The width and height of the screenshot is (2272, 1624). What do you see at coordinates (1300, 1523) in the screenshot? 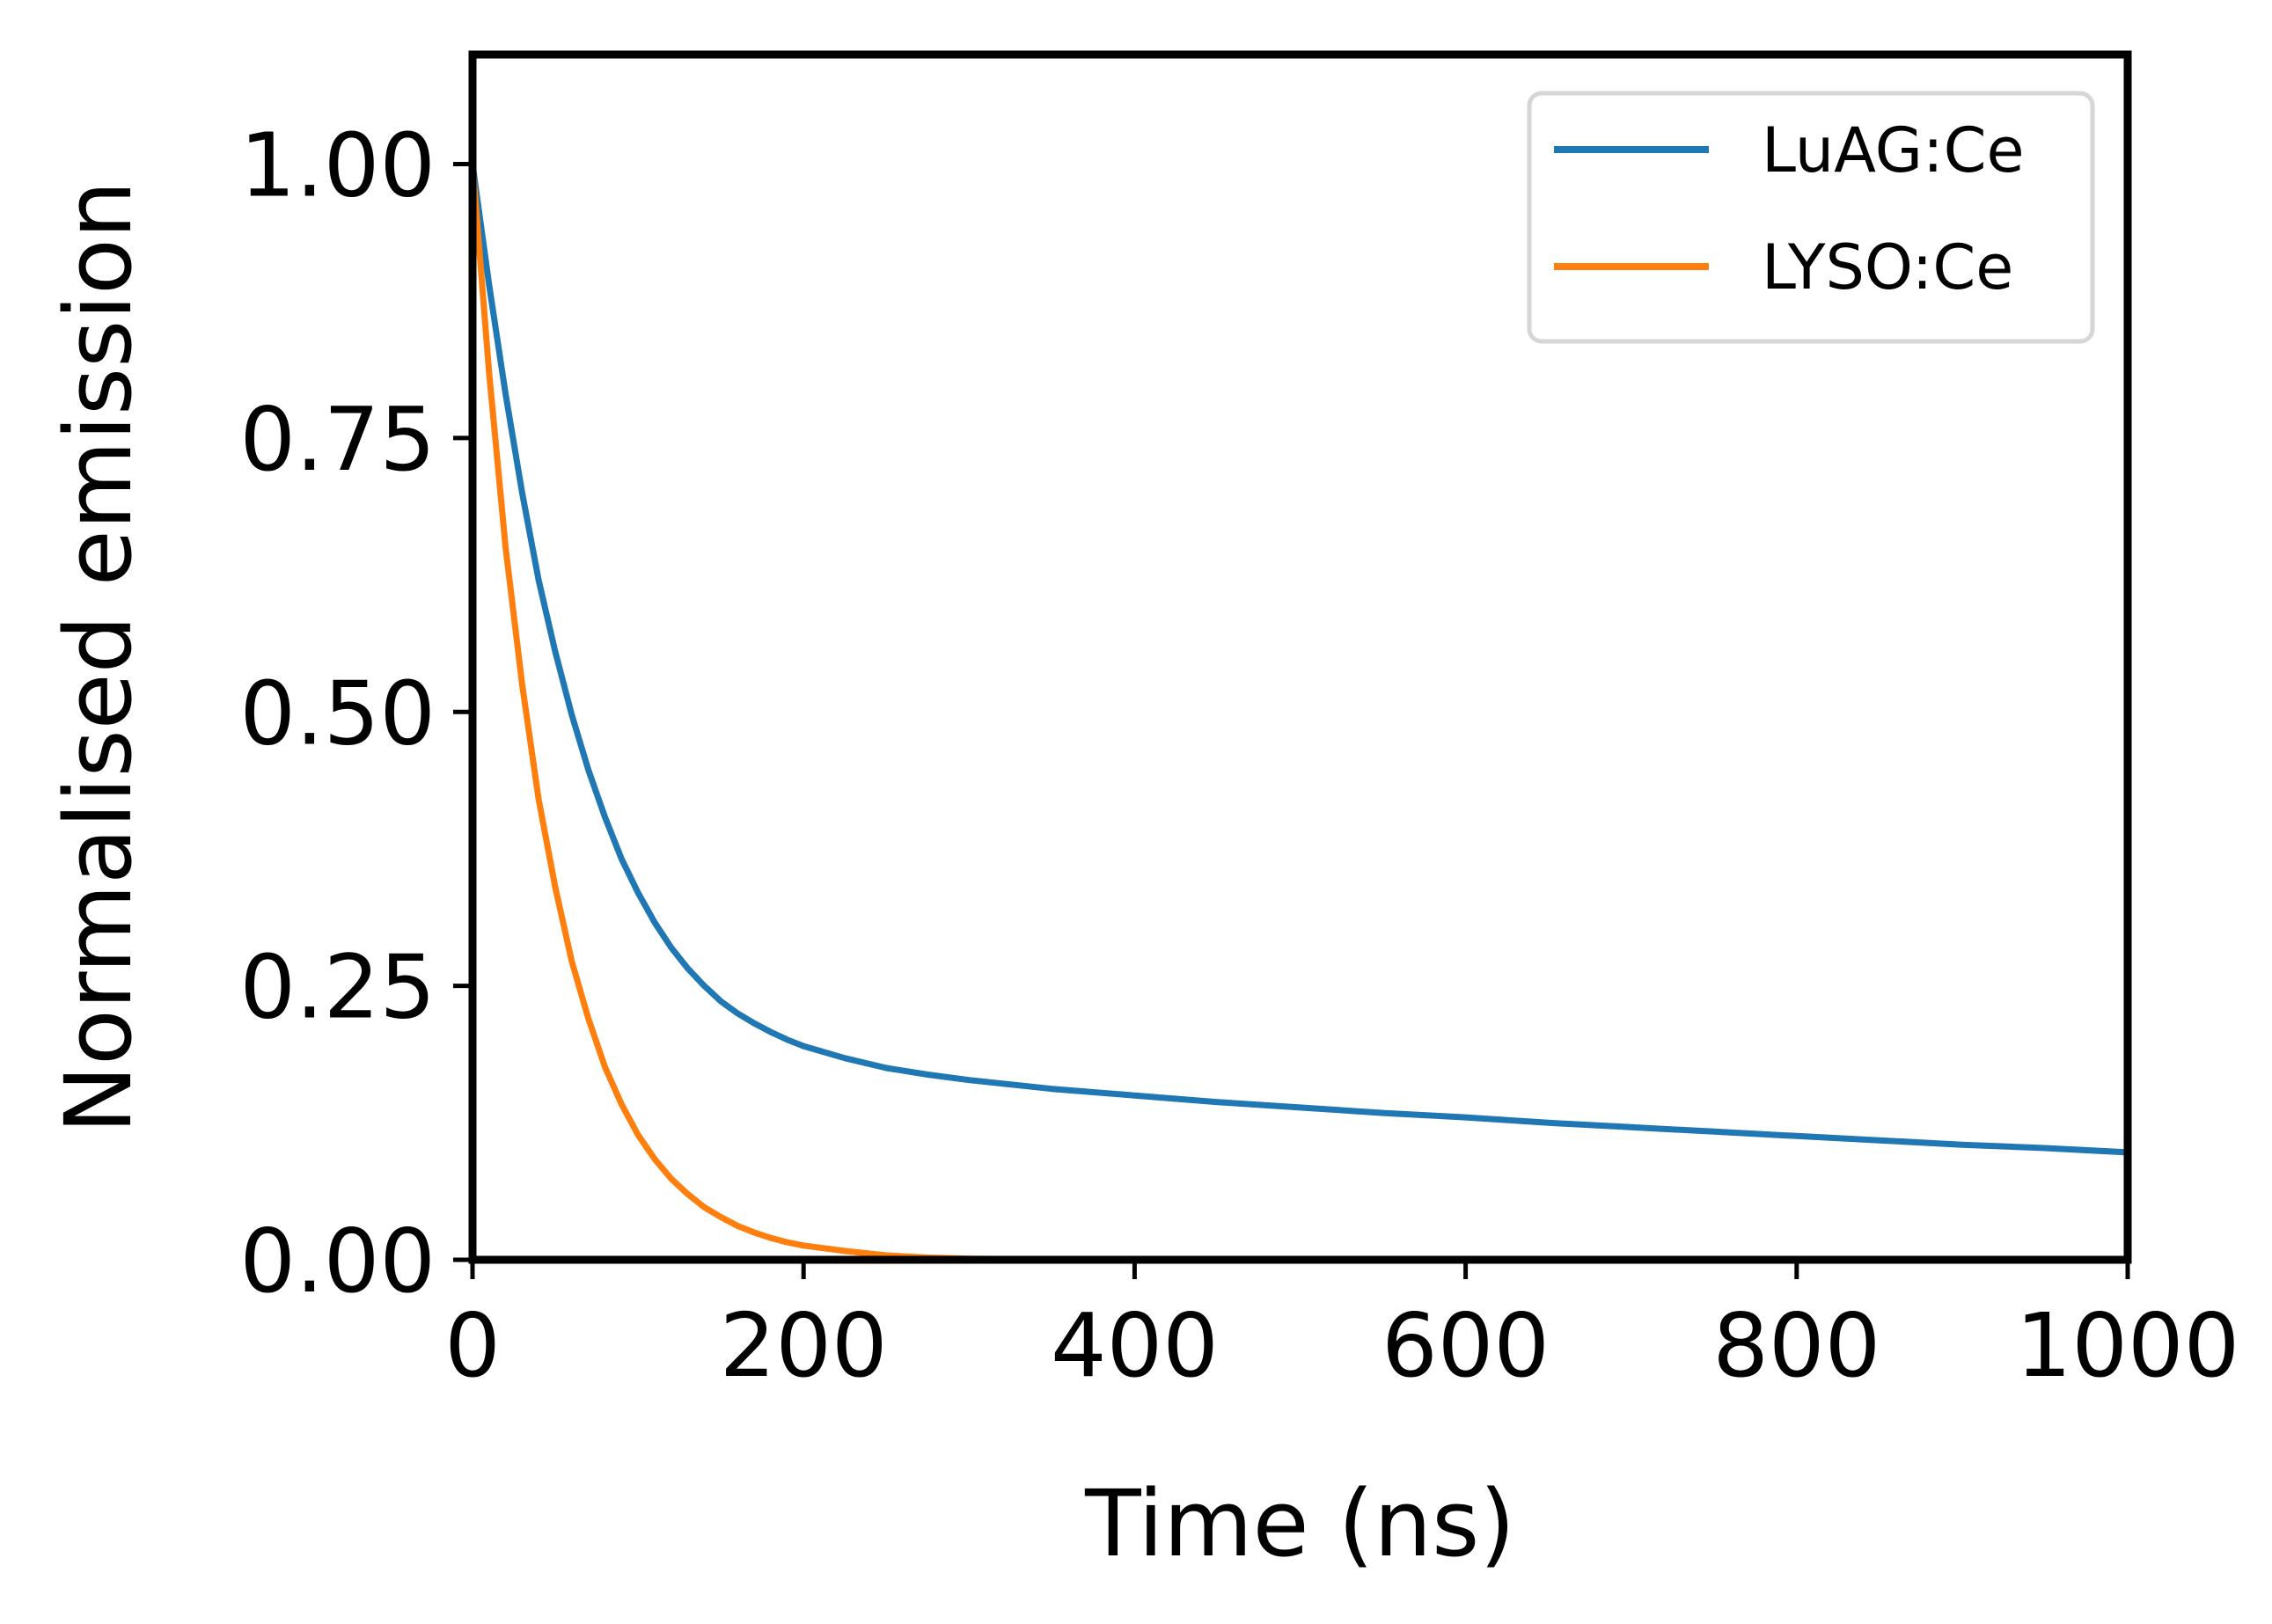
I see `x-axis-label: Time (ns)` at bounding box center [1300, 1523].